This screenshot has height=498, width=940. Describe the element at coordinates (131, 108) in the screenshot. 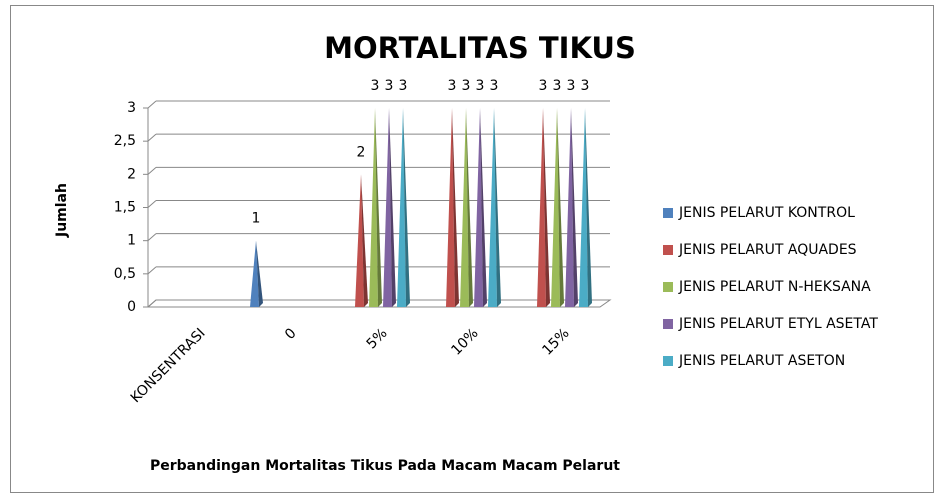

I see `y-tick-label: 3` at that location.